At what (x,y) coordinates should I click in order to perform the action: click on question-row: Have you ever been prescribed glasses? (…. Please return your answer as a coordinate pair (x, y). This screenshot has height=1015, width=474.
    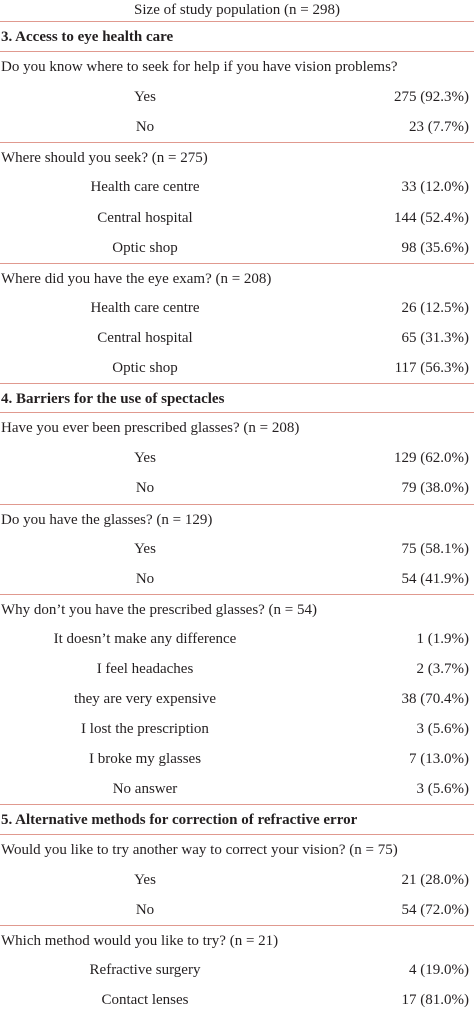
    Looking at the image, I should click on (237, 428).